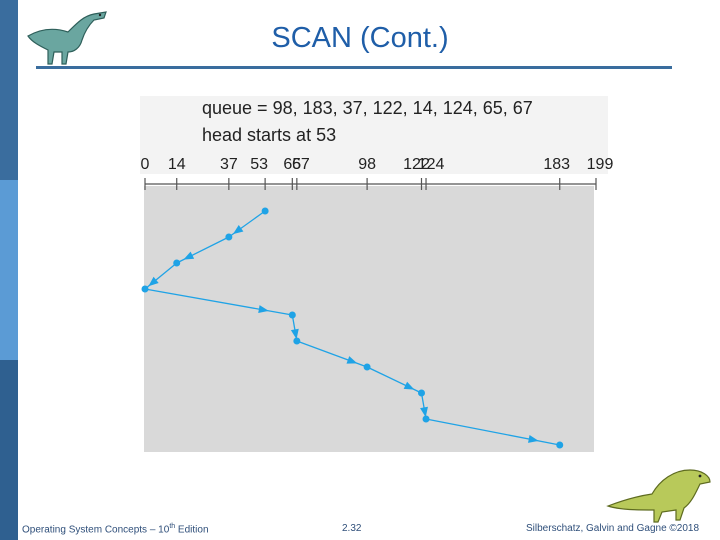 The height and width of the screenshot is (540, 720). I want to click on side-bar-top, so click(9, 90).